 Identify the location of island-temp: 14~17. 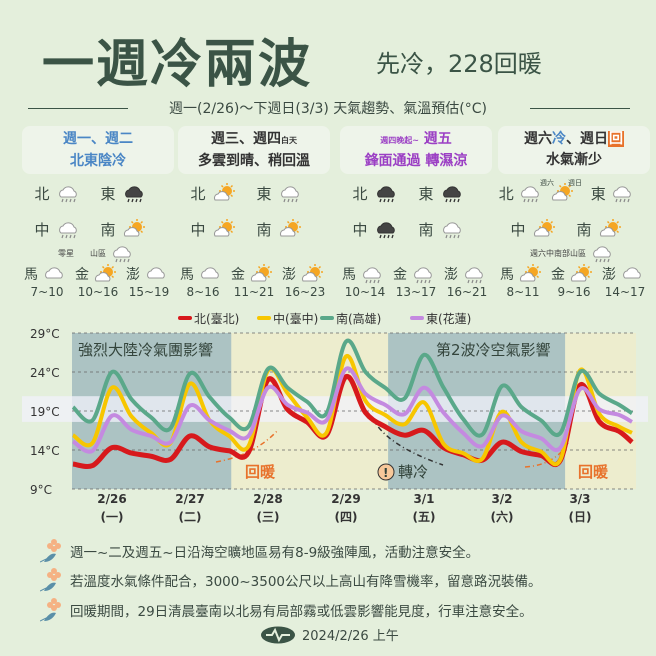
(625, 292).